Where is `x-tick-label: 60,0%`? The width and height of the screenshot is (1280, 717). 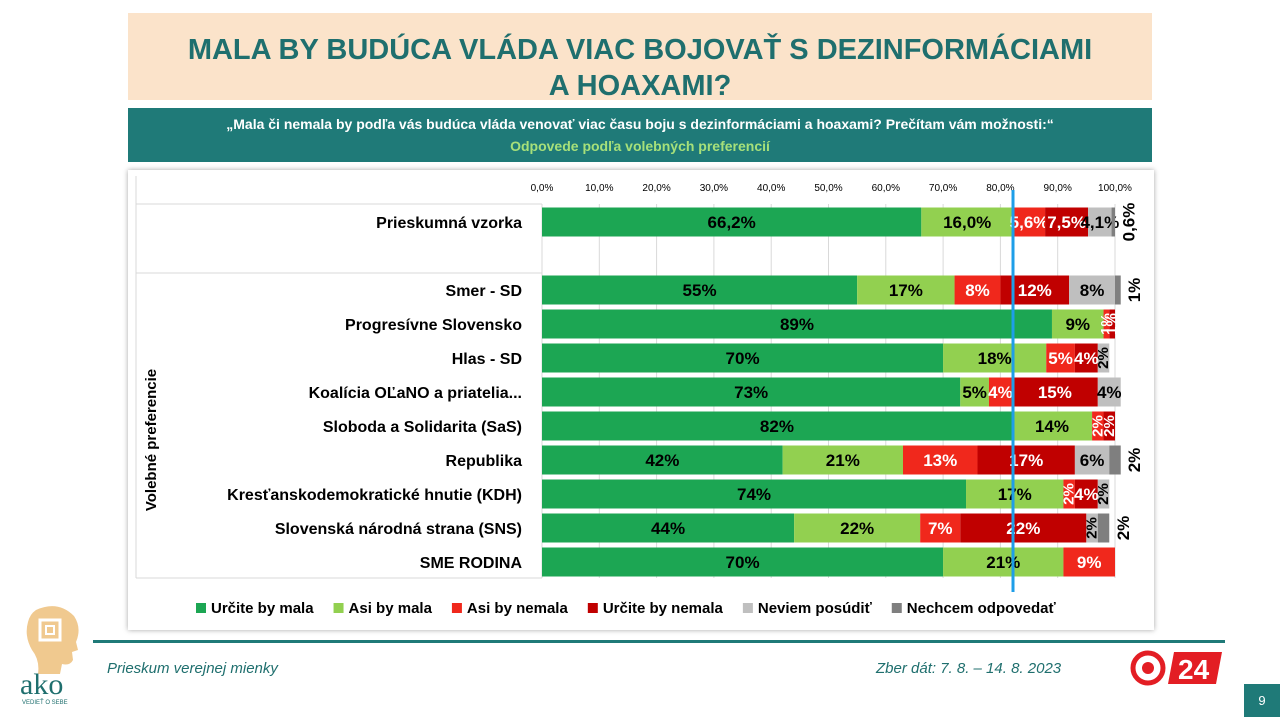
x-tick-label: 60,0% is located at coordinates (886, 188).